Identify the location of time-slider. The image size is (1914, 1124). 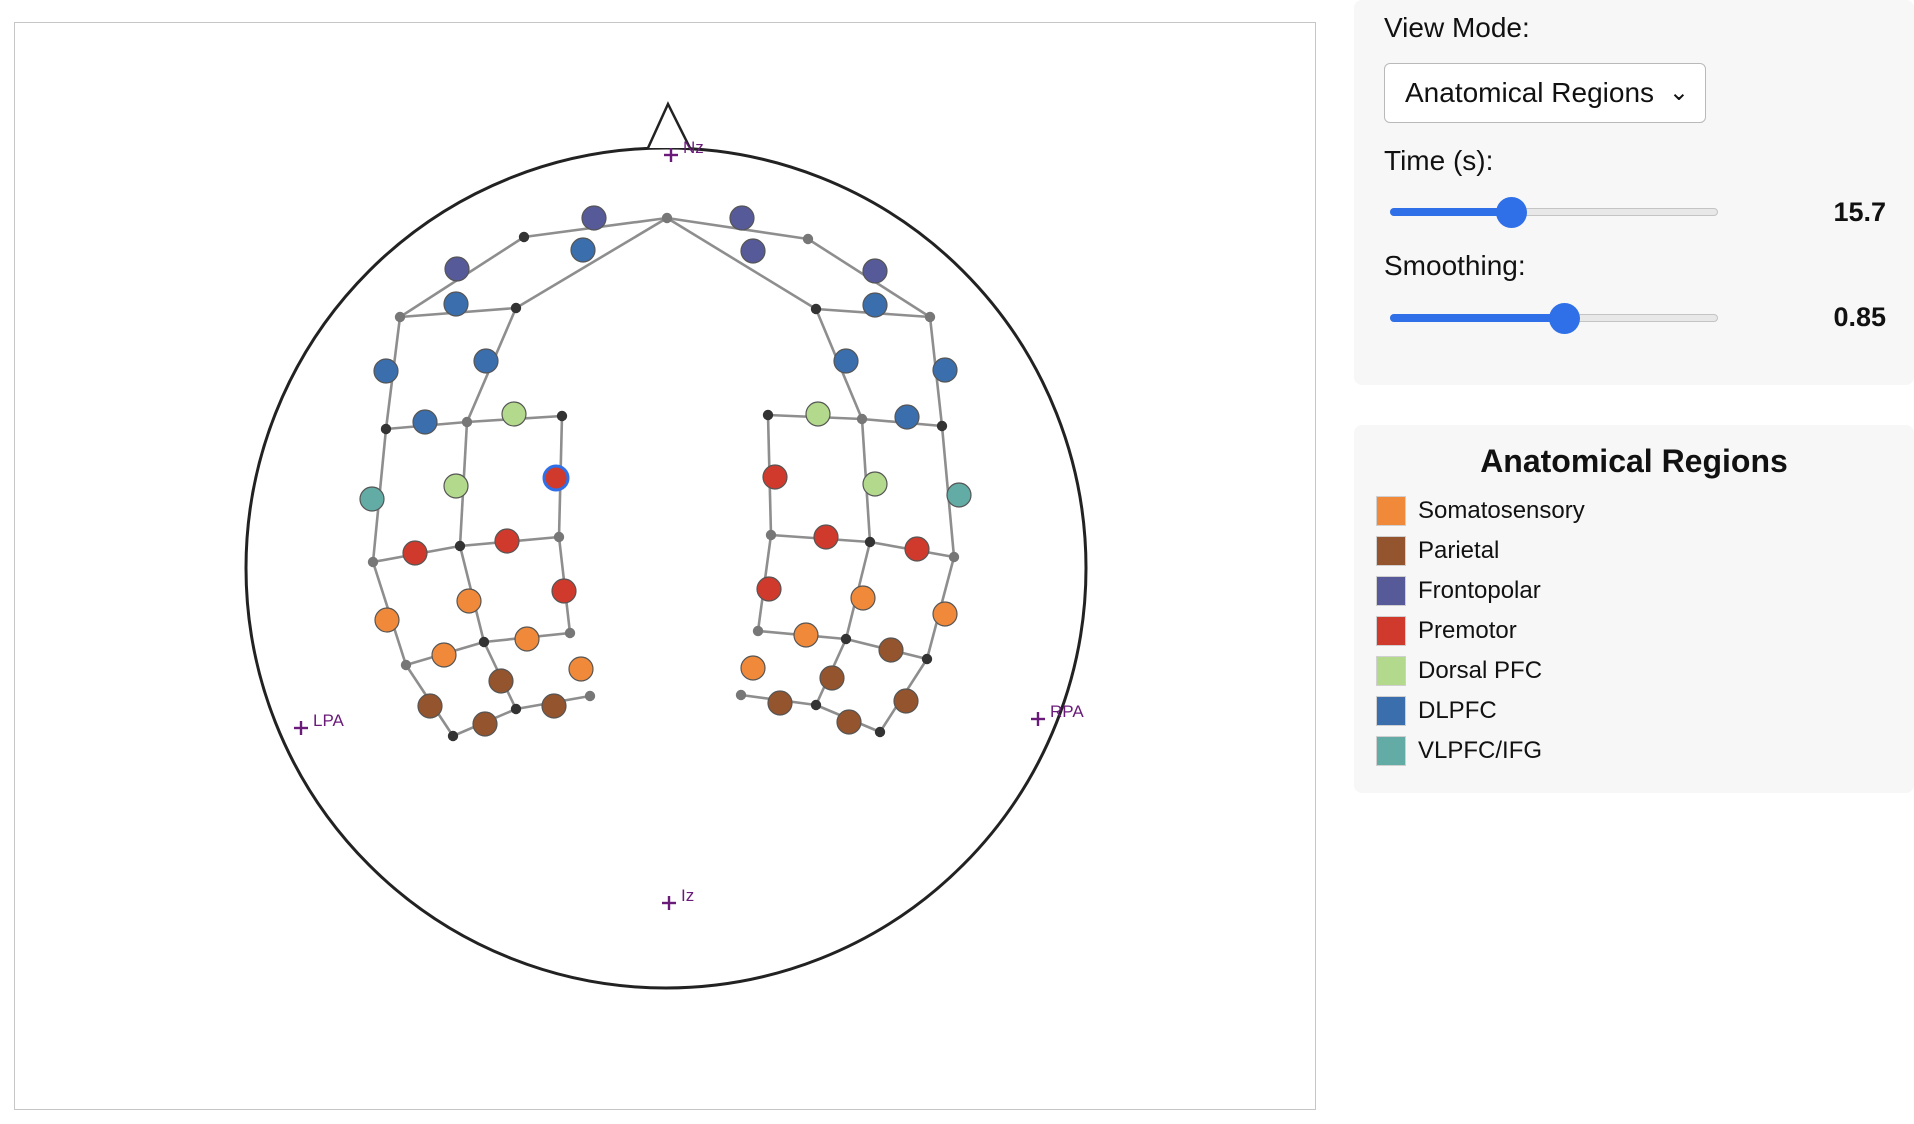
(1554, 213).